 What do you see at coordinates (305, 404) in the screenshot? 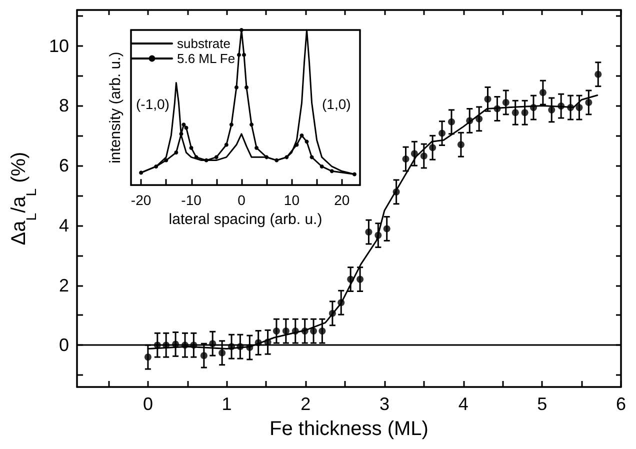
I see `x-tick-label: 2` at bounding box center [305, 404].